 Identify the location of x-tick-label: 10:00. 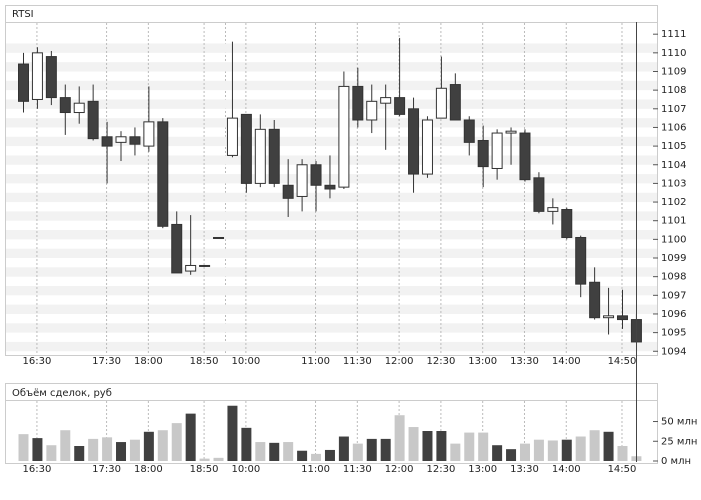
(245, 361).